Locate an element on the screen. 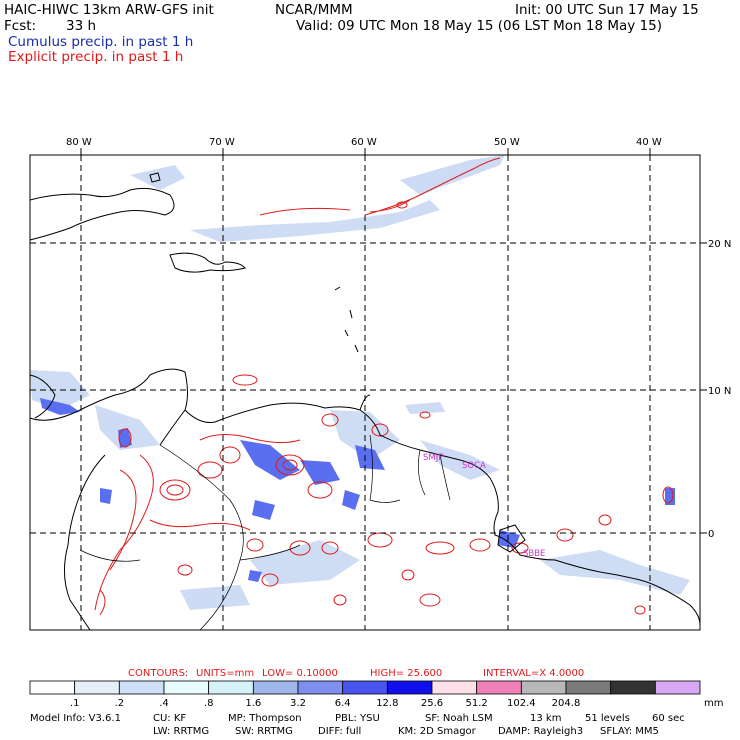  colorbar-tick-label: 25.6 is located at coordinates (432, 703).